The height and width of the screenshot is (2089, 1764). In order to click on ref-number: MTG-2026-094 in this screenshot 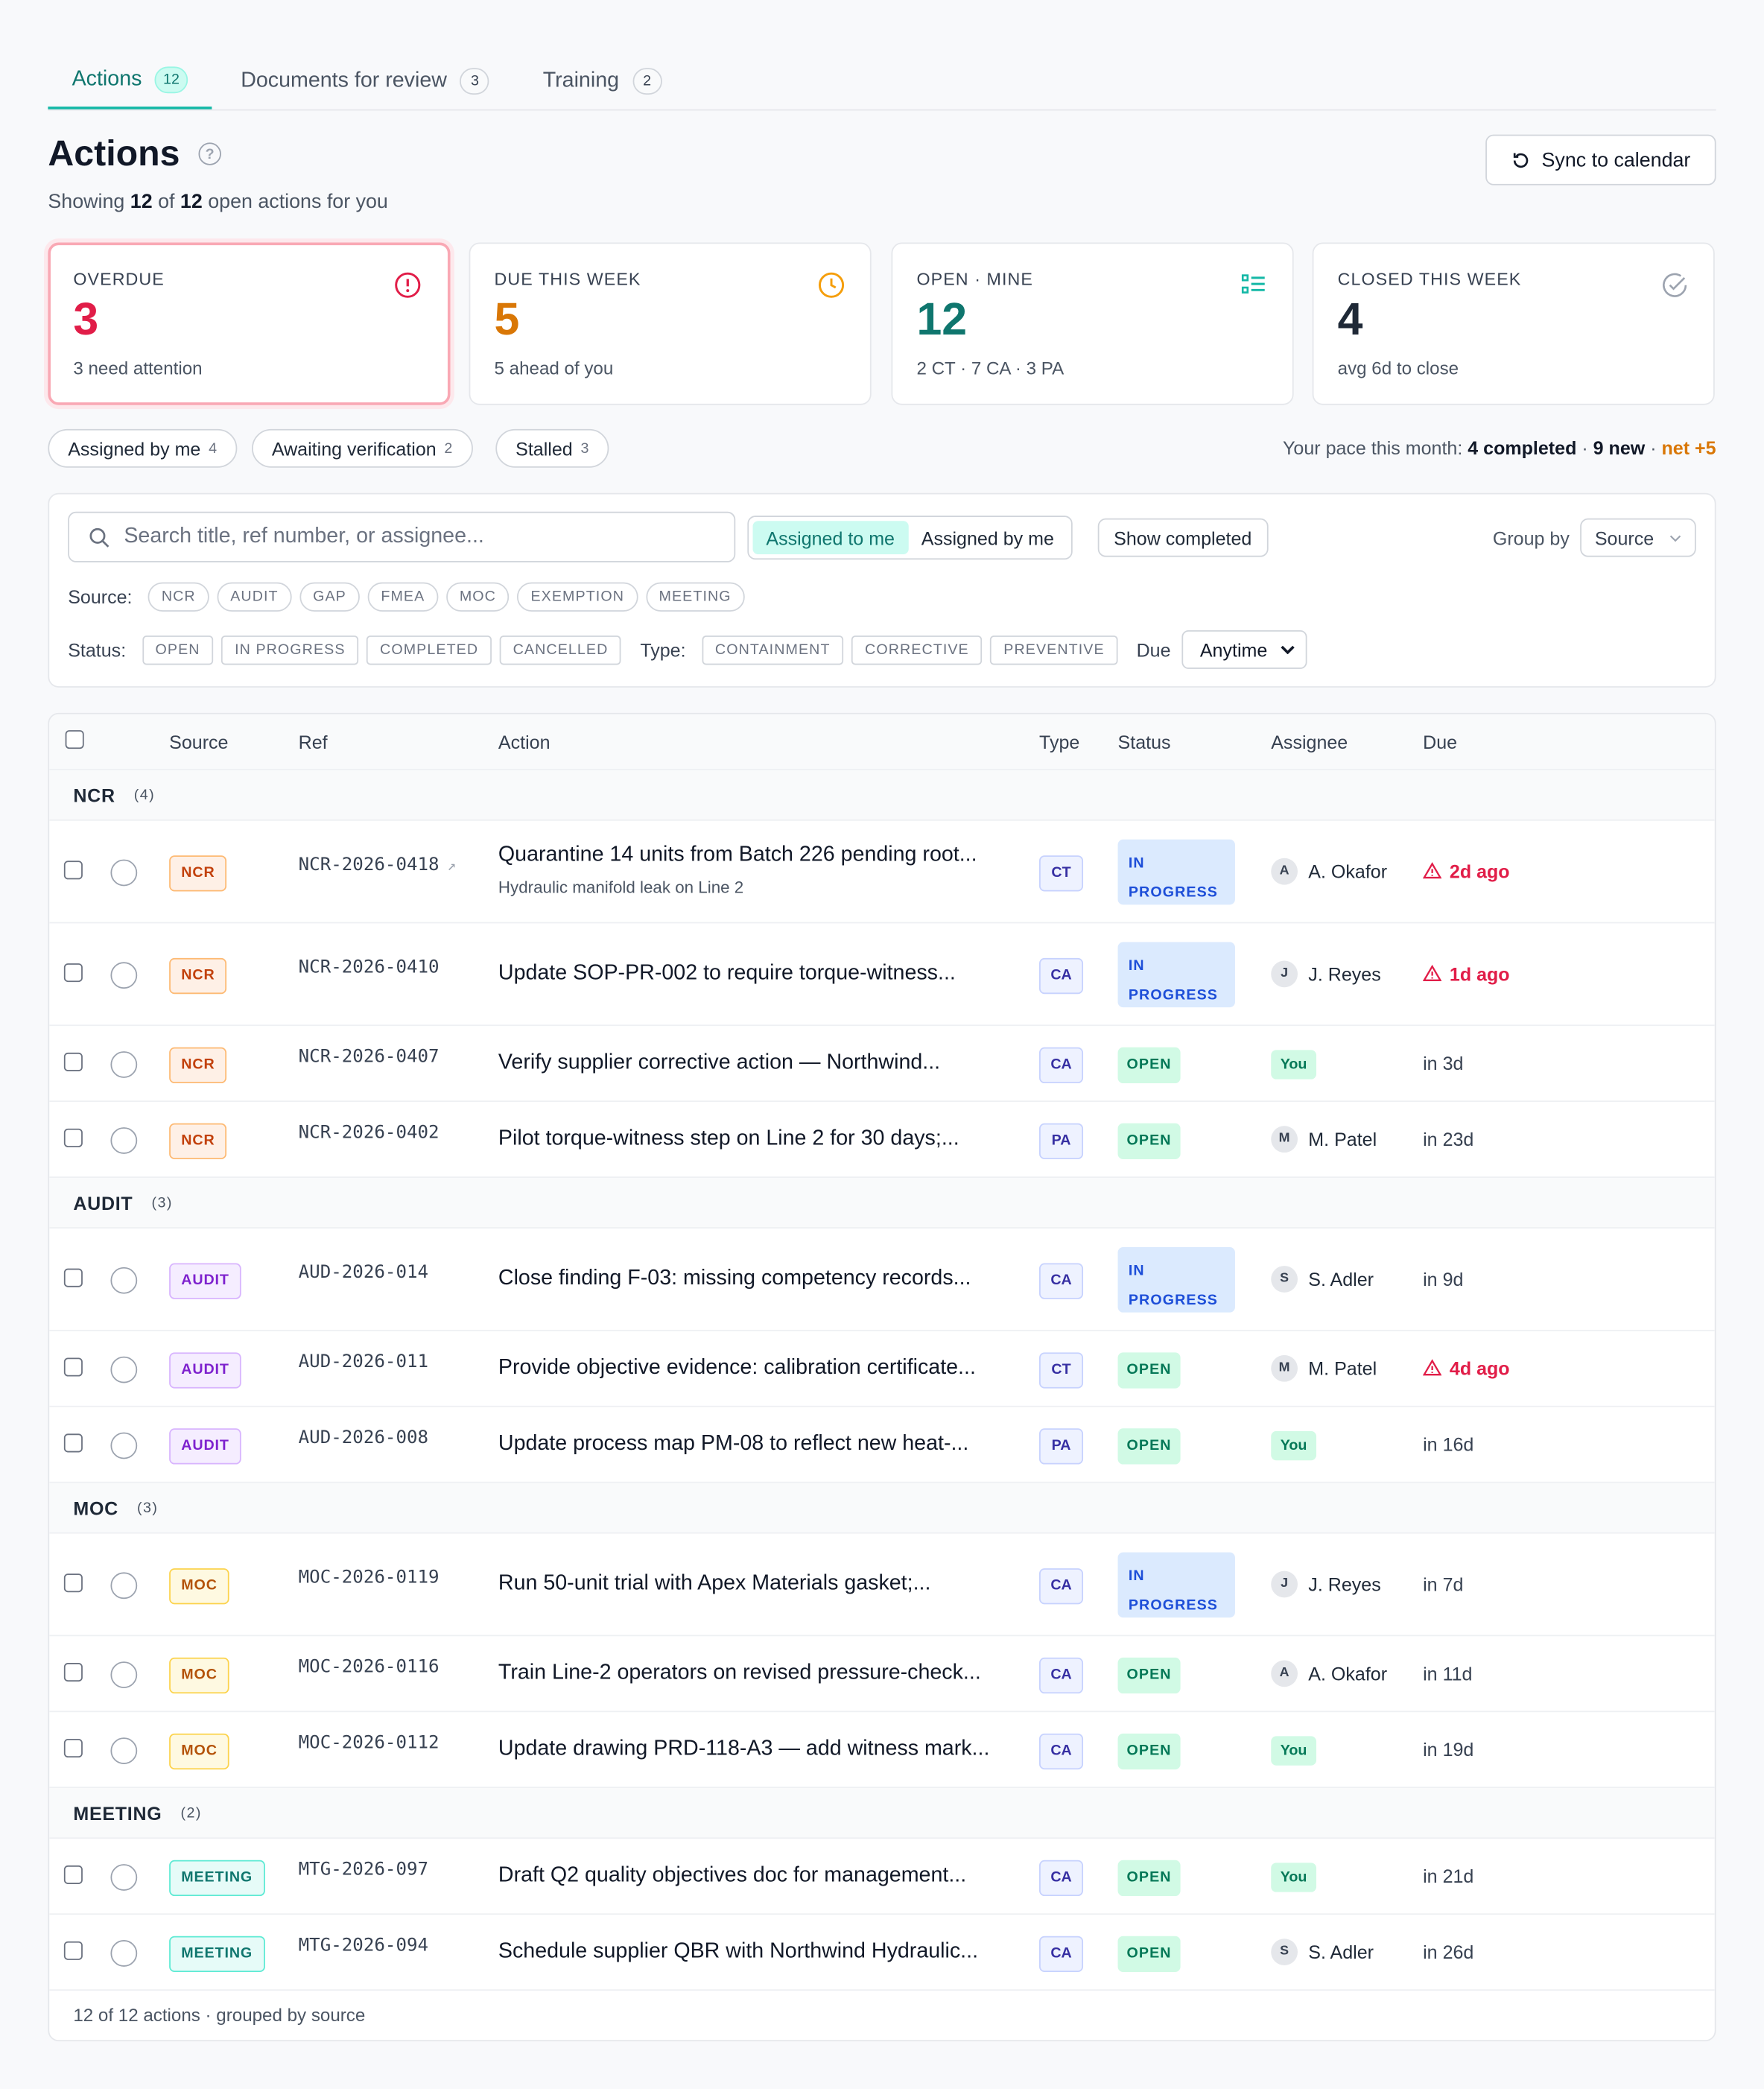, I will do `click(363, 1945)`.